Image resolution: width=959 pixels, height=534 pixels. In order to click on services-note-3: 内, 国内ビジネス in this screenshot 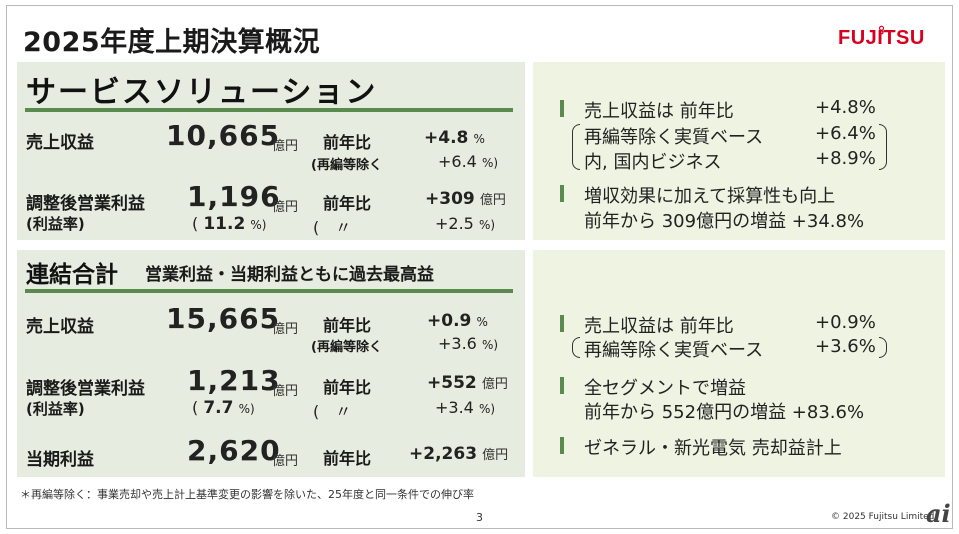, I will do `click(653, 162)`.